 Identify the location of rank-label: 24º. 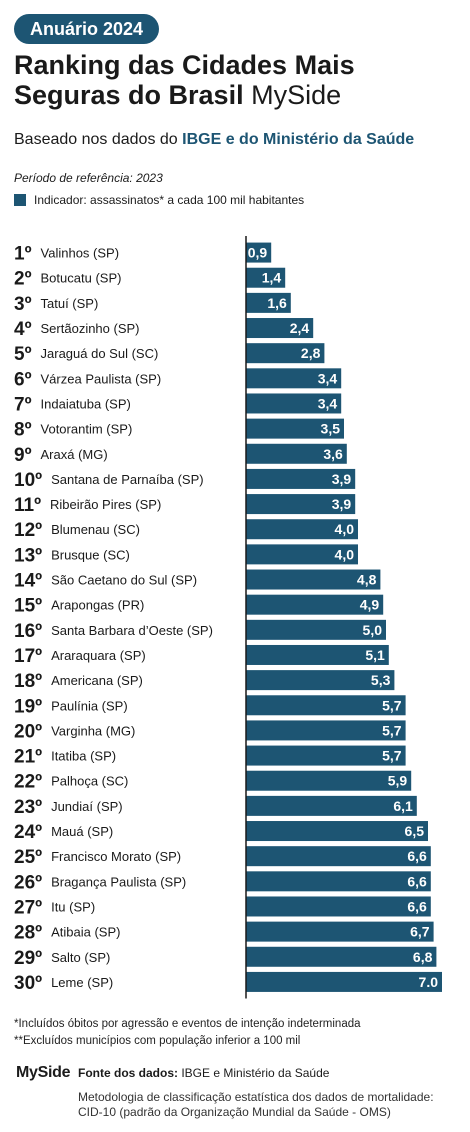
(28, 832).